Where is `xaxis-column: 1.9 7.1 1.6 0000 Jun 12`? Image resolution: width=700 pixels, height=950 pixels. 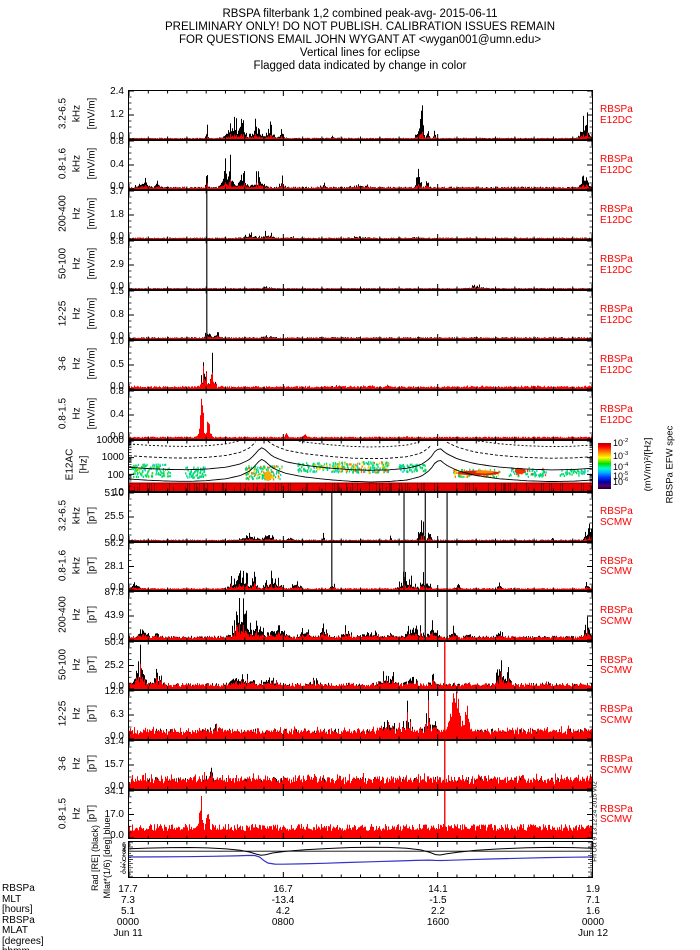 xaxis-column: 1.9 7.1 1.6 0000 Jun 12 is located at coordinates (593, 911).